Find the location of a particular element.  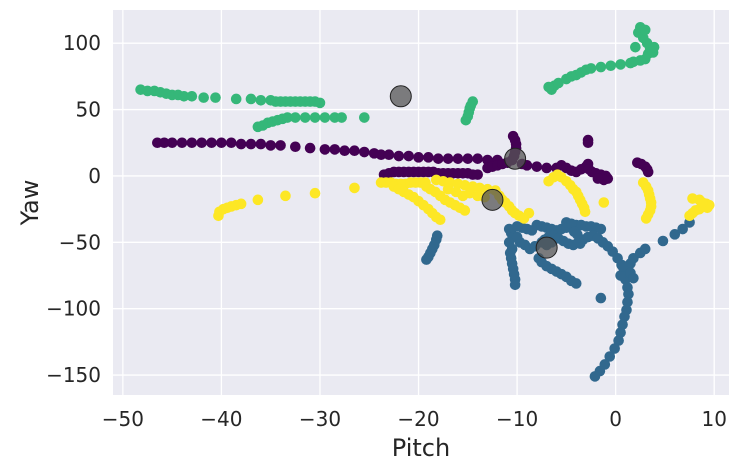

y-tick-label: −150 is located at coordinates (73, 375).